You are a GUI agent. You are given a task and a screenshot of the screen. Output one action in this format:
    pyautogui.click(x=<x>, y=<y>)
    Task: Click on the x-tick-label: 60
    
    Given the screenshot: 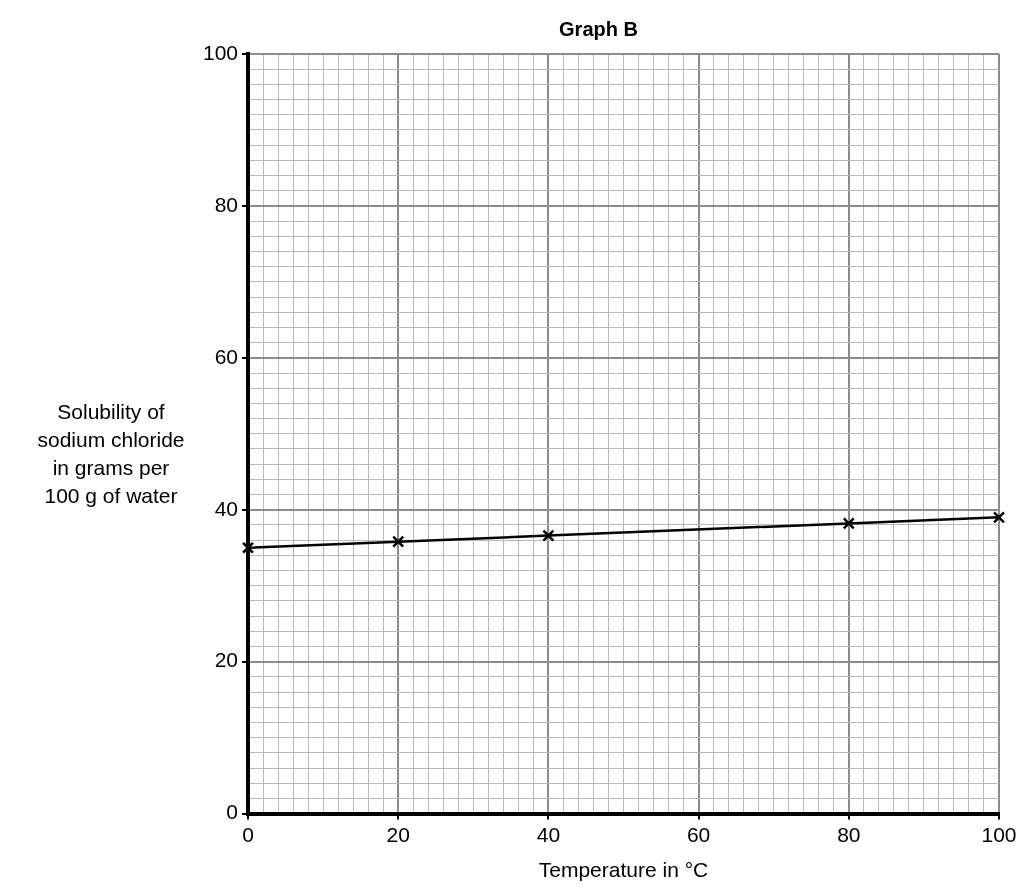 What is the action you would take?
    pyautogui.click(x=698, y=834)
    